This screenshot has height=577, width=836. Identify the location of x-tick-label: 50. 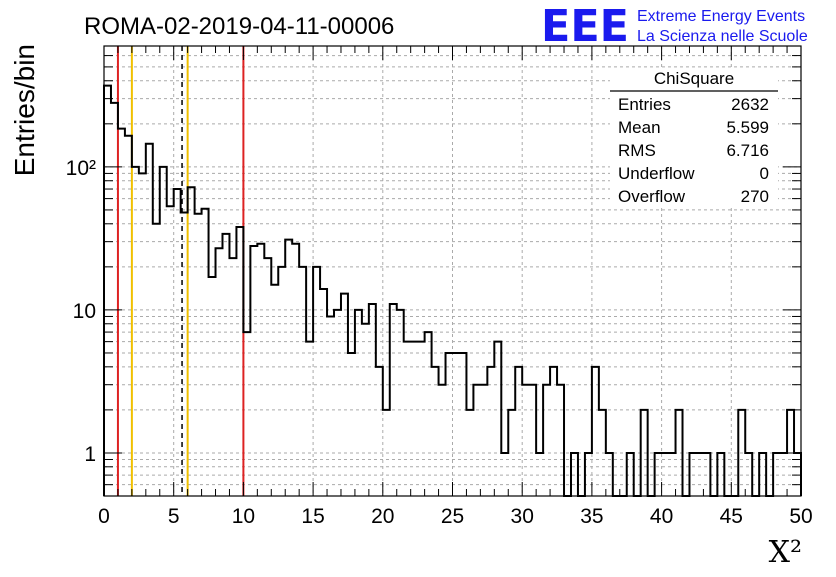
(800, 516).